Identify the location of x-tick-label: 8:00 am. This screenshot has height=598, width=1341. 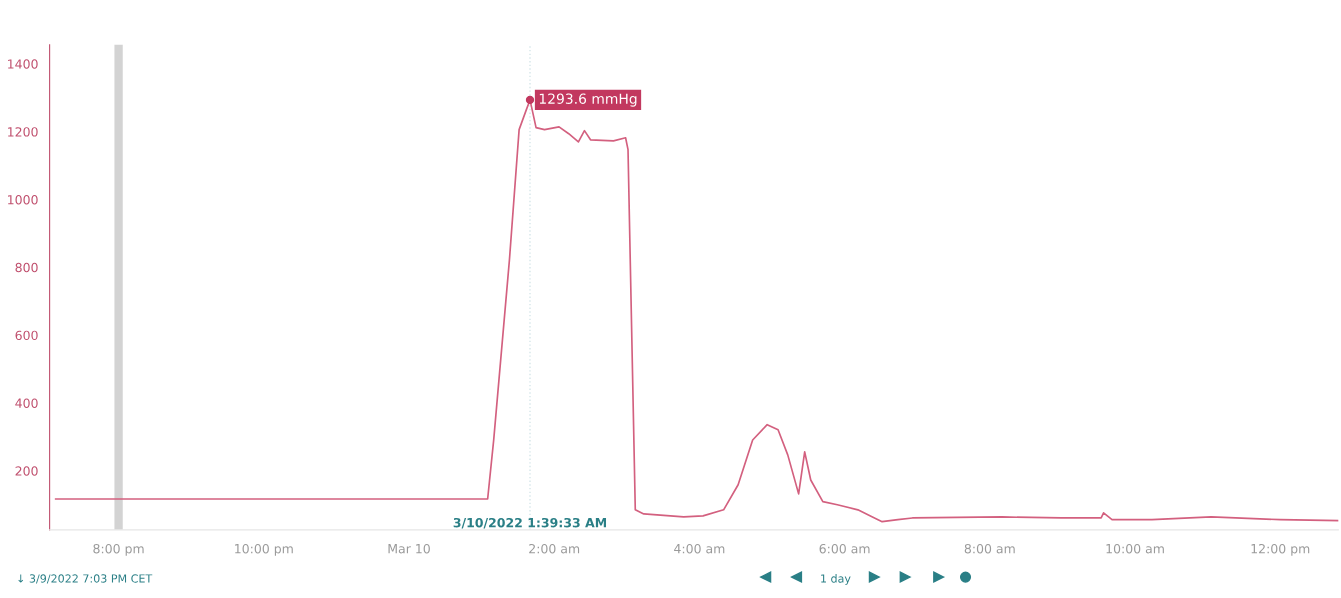
(989, 548).